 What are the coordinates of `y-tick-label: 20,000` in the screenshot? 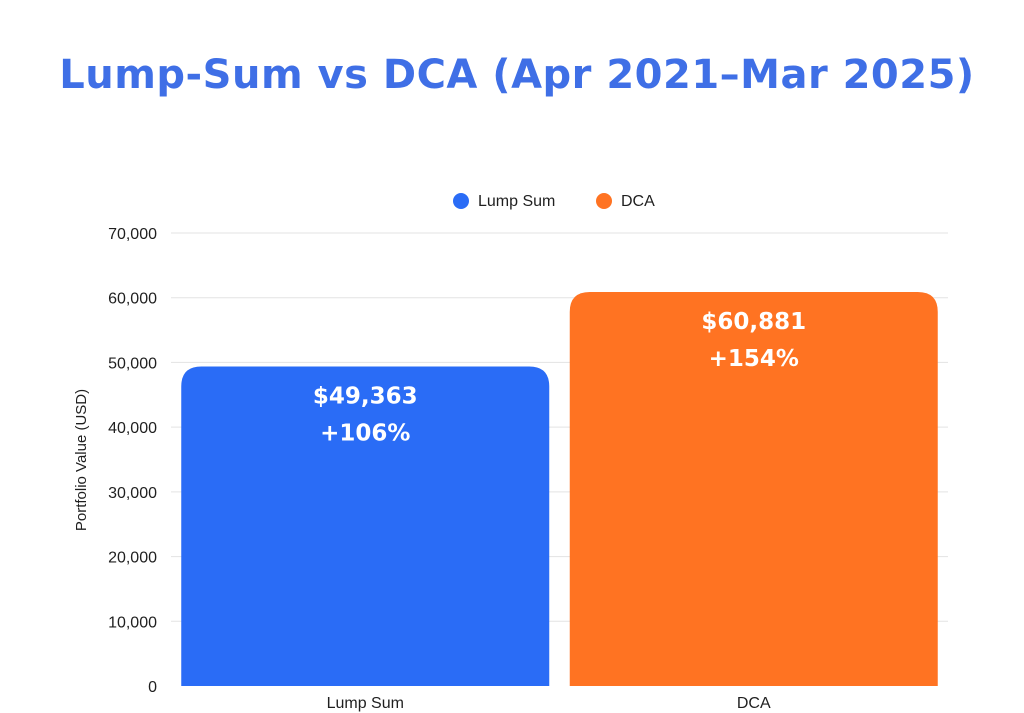 It's located at (132, 558).